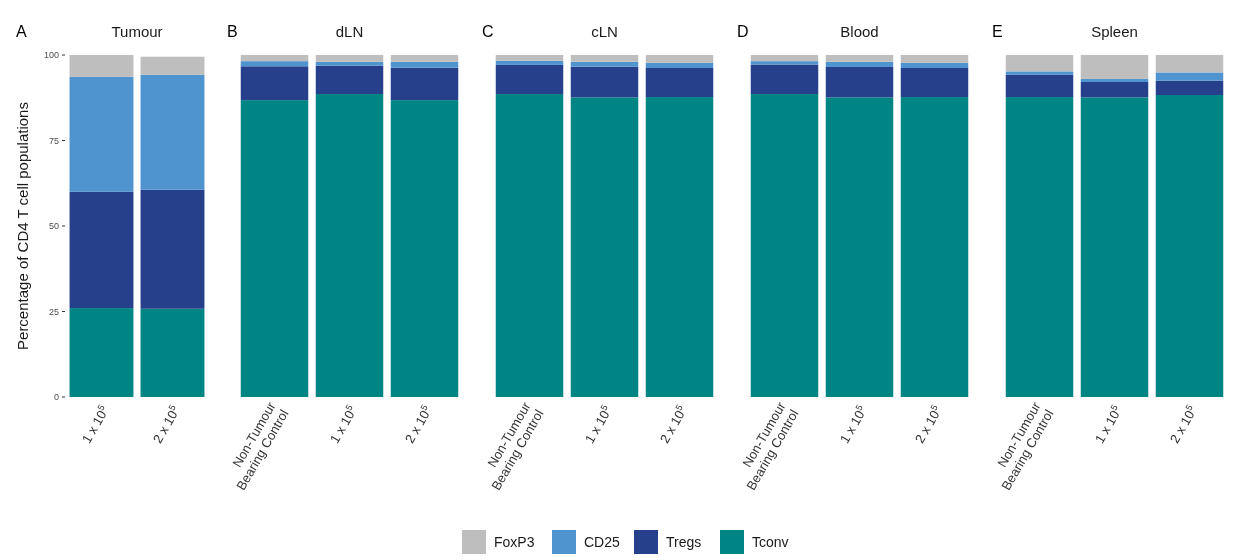  I want to click on chart-title: dLN, so click(349, 31).